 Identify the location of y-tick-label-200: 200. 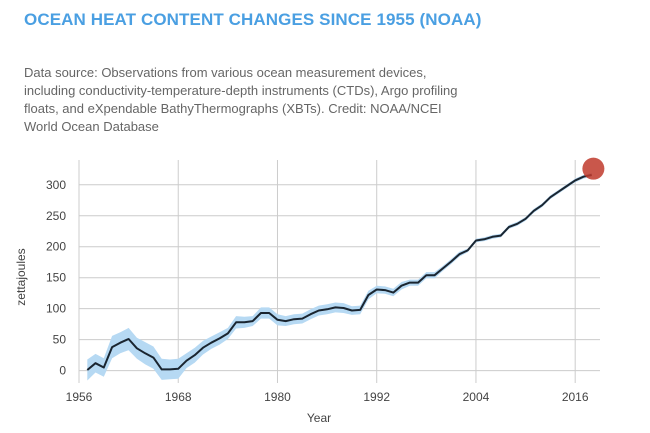
(56, 247).